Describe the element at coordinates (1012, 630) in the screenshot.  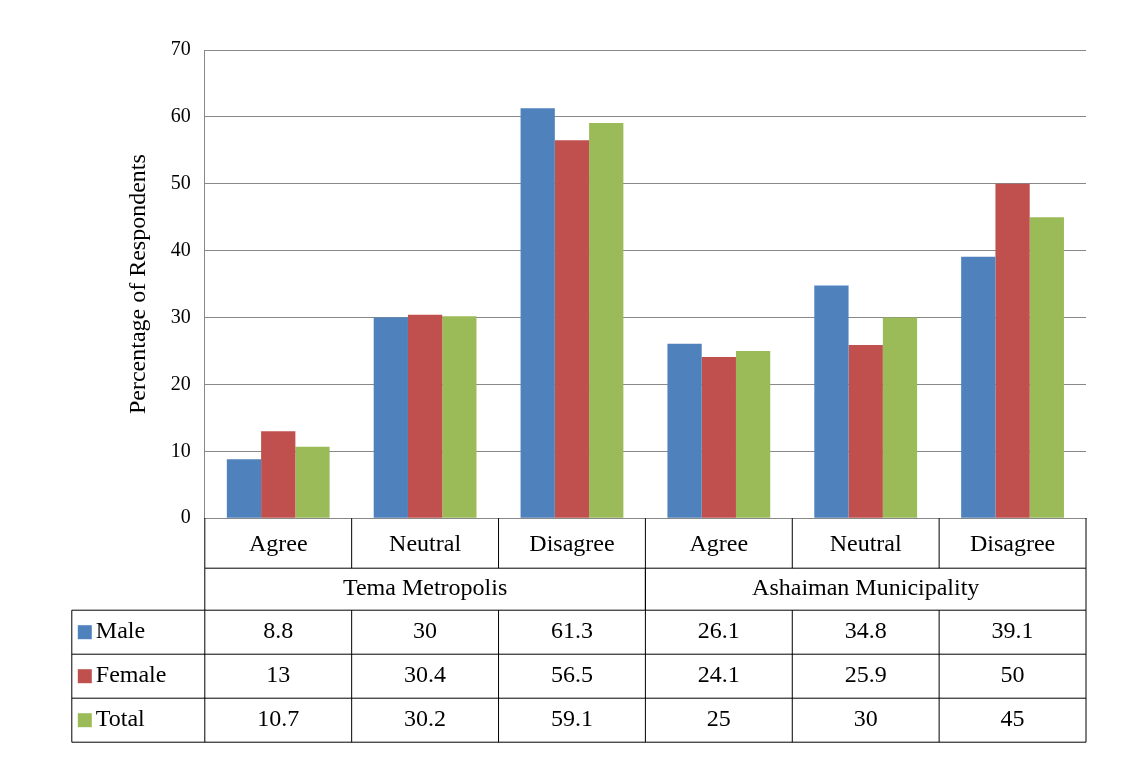
I see `data-label: 39.1` at that location.